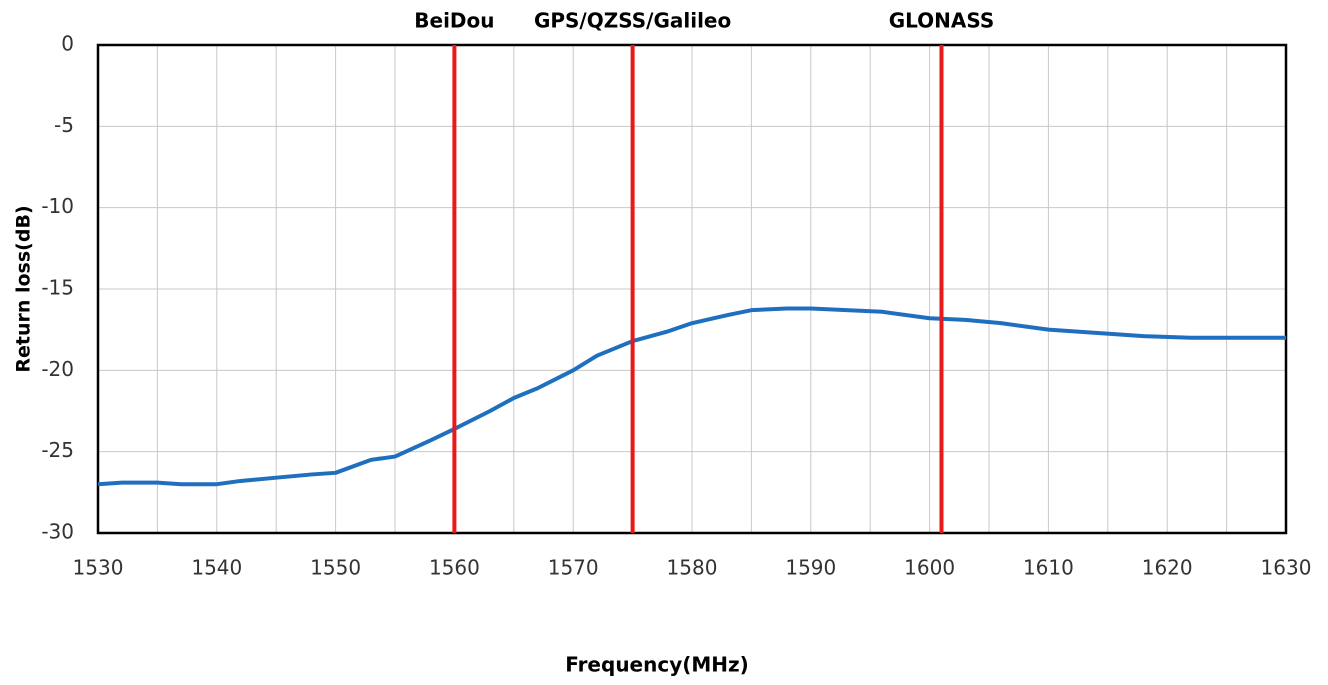  What do you see at coordinates (942, 21) in the screenshot?
I see `band-label: GLONASS` at bounding box center [942, 21].